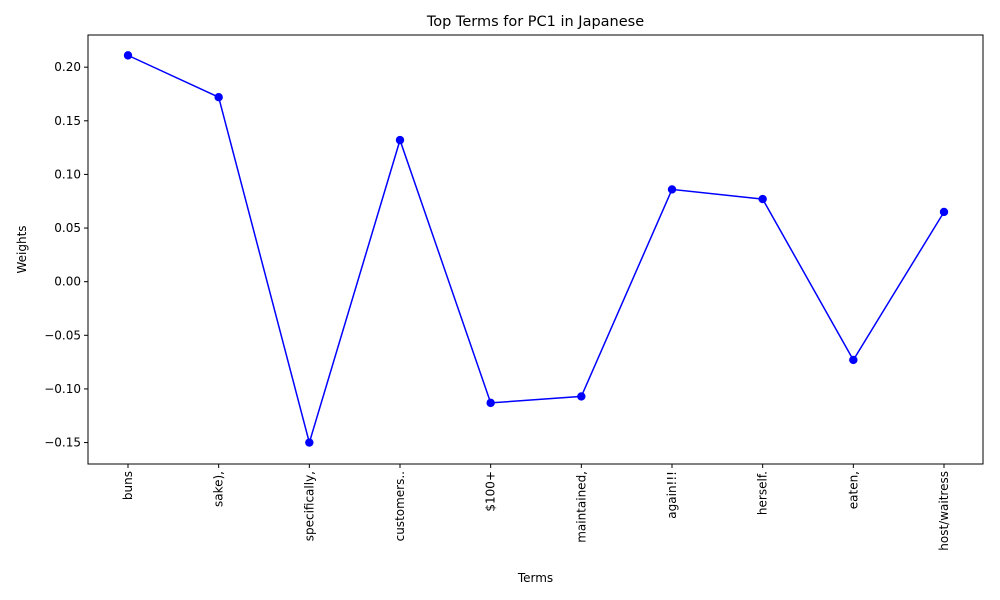 This screenshot has width=1000, height=600. I want to click on x-tick-label: customers.., so click(400, 506).